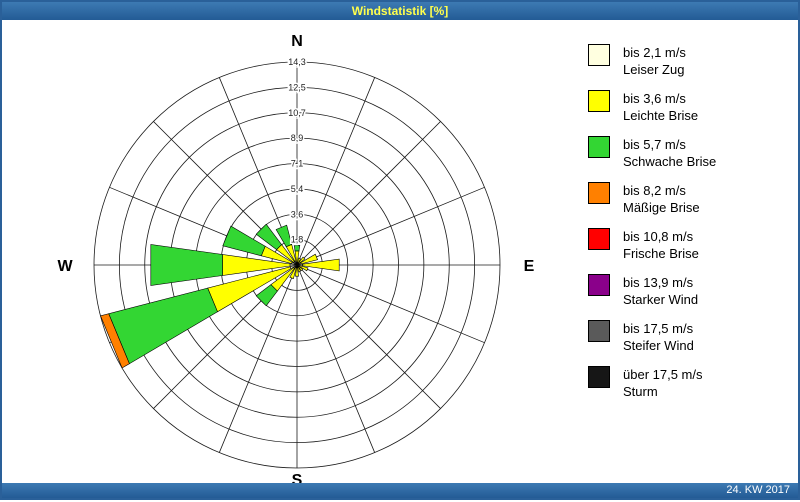 The width and height of the screenshot is (800, 502). Describe the element at coordinates (670, 161) in the screenshot. I see `legend-name: Schwache Brise` at that location.